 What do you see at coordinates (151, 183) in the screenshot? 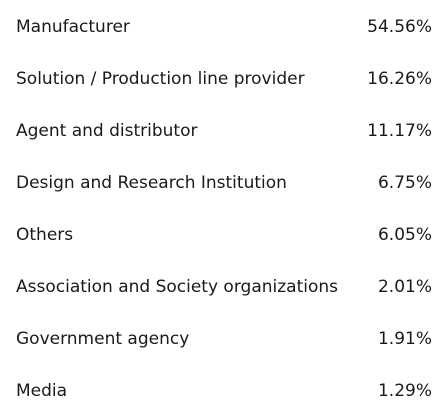
I see `row-label: Design and Research Institution` at bounding box center [151, 183].